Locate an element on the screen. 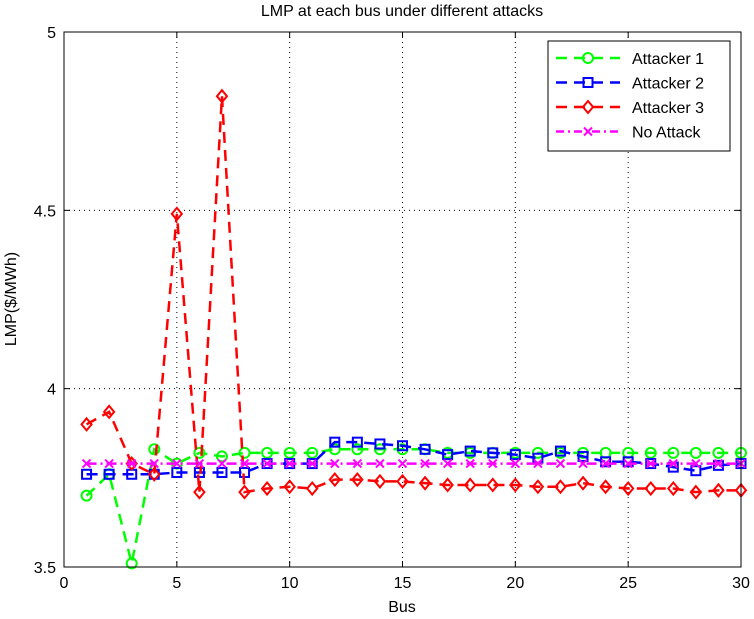 This screenshot has width=754, height=619. y-tick-label: 4 is located at coordinates (51, 390).